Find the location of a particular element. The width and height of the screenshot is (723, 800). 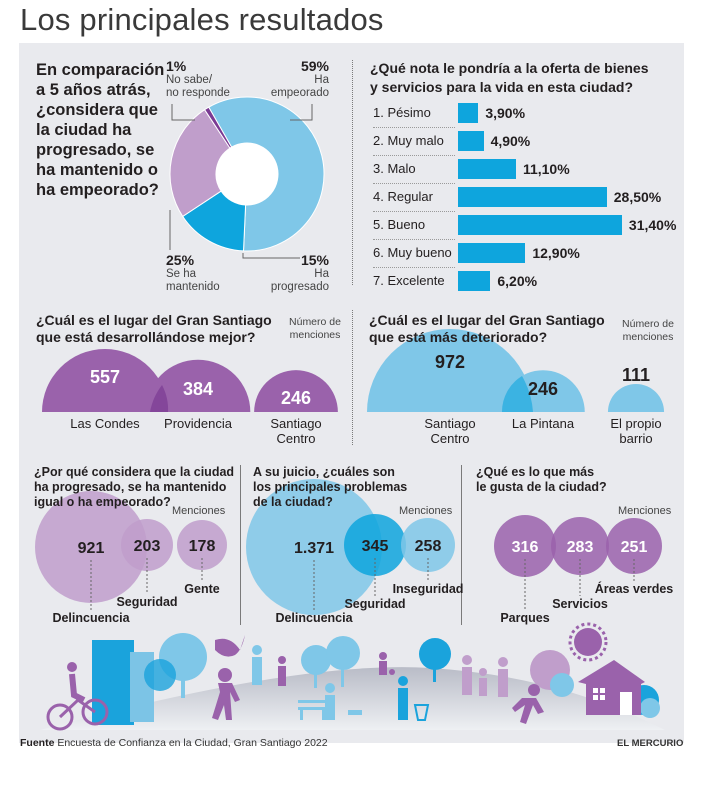

bubble-value-label: 111 is located at coordinates (636, 375).